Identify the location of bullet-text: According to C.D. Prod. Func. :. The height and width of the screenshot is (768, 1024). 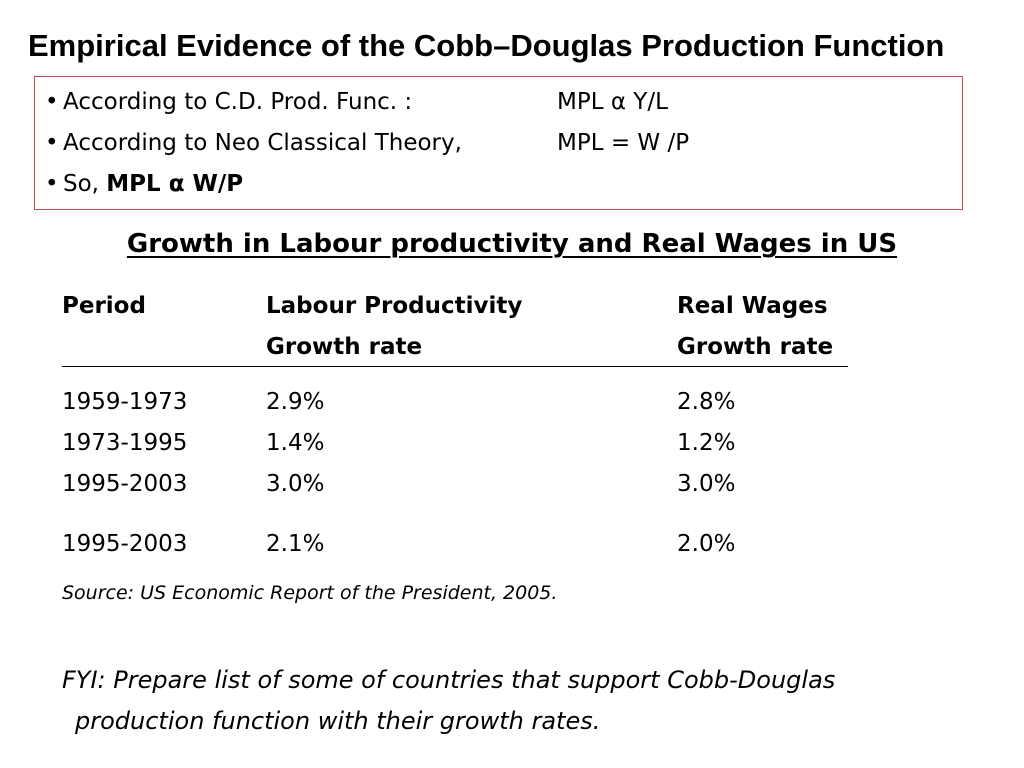
(238, 102).